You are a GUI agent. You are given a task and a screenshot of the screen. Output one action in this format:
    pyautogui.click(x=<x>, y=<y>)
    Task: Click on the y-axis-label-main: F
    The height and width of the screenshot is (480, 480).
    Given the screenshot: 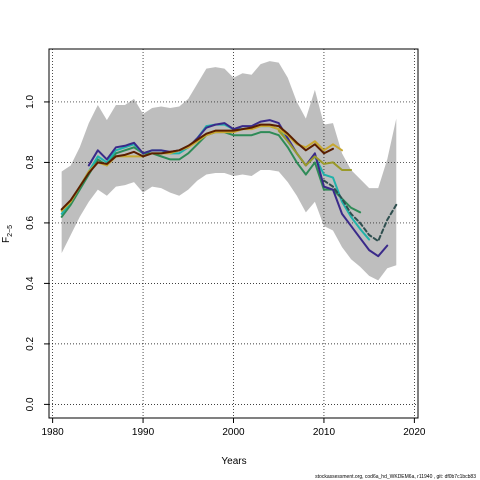 What is the action you would take?
    pyautogui.click(x=6, y=240)
    